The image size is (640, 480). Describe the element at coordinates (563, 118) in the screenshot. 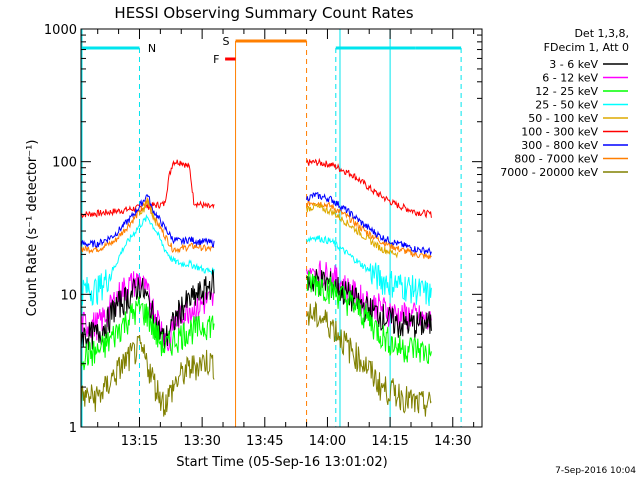

I see `legend-entry-label: 50 - 100 keV` at that location.